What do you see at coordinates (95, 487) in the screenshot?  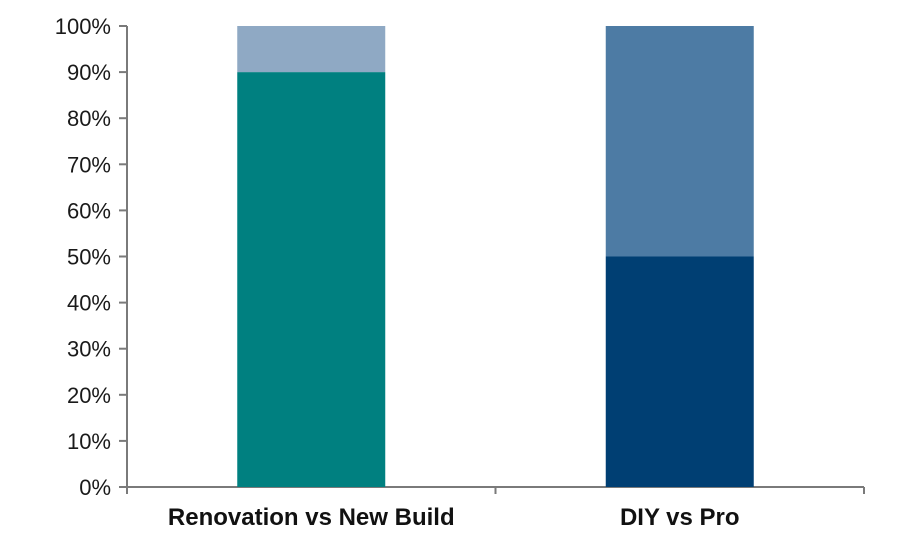 I see `y-tick-label: 0%` at bounding box center [95, 487].